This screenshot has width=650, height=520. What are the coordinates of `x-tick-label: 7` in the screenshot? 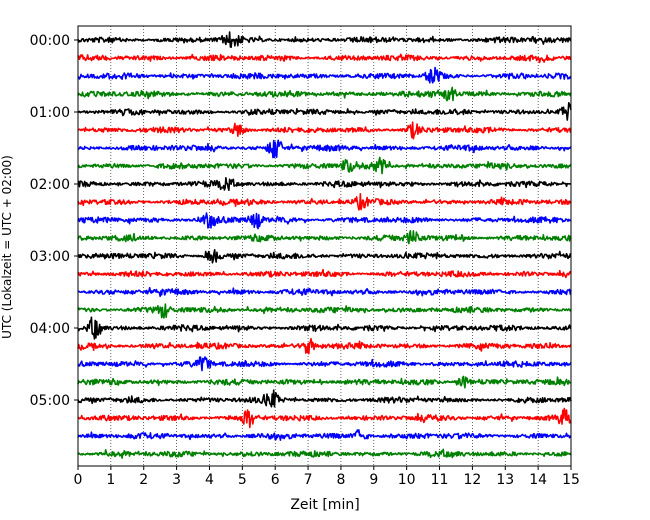 It's located at (308, 480).